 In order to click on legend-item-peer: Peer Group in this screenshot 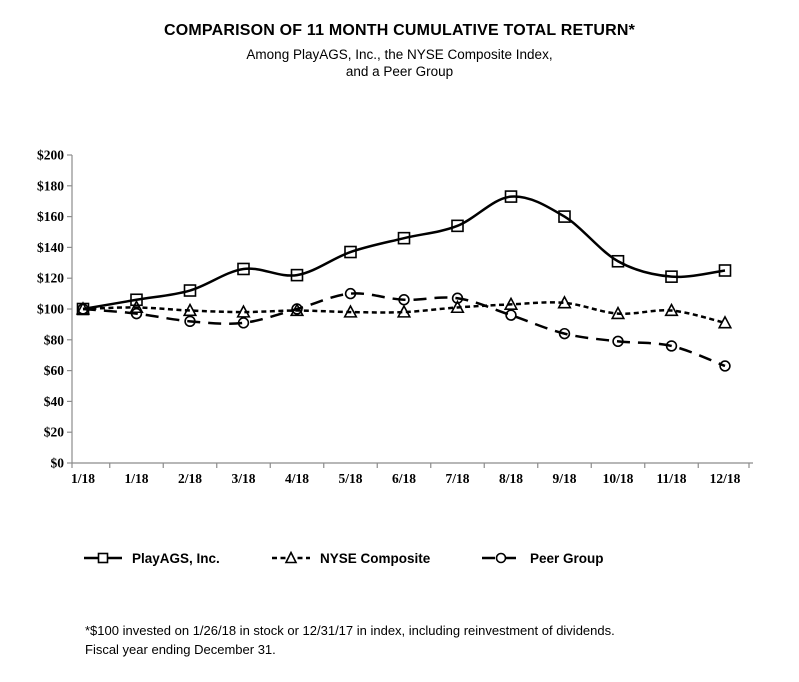, I will do `click(542, 558)`.